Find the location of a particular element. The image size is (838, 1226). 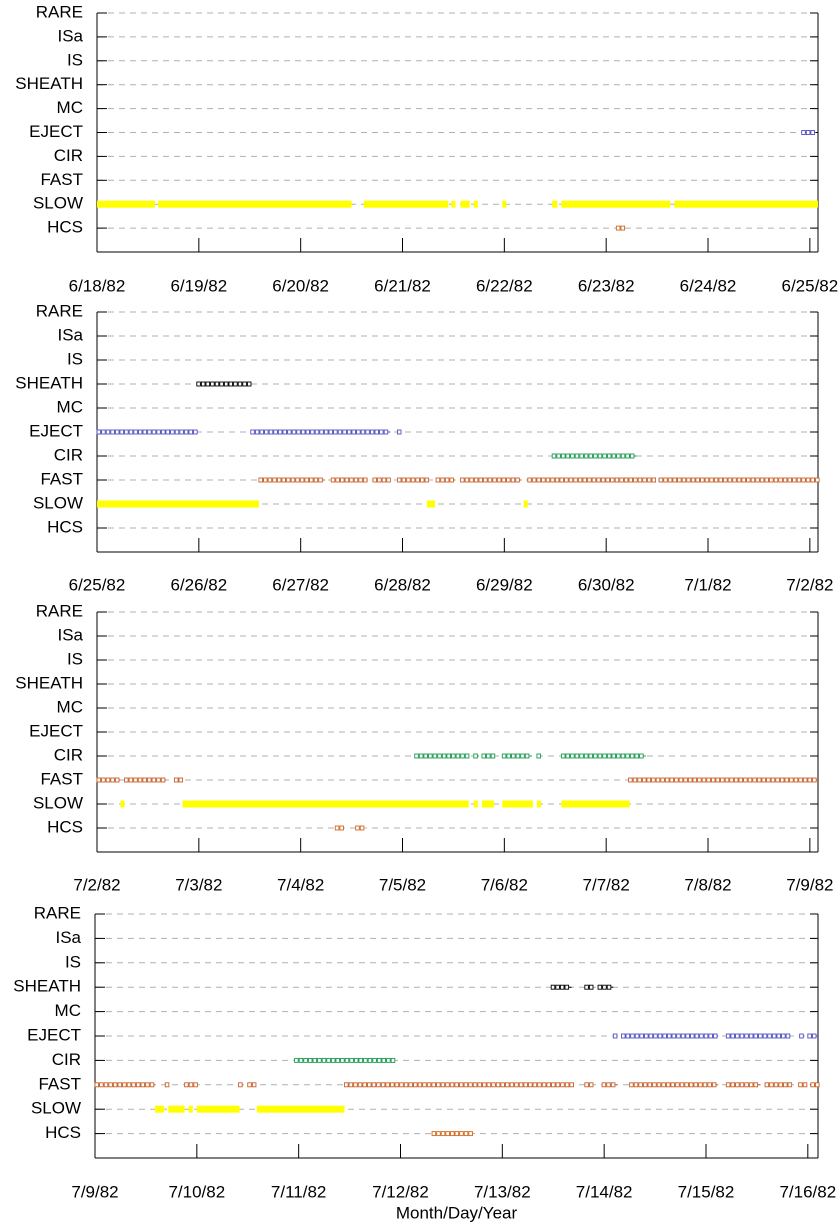

y-tick-label: RARE is located at coordinates (59, 310).